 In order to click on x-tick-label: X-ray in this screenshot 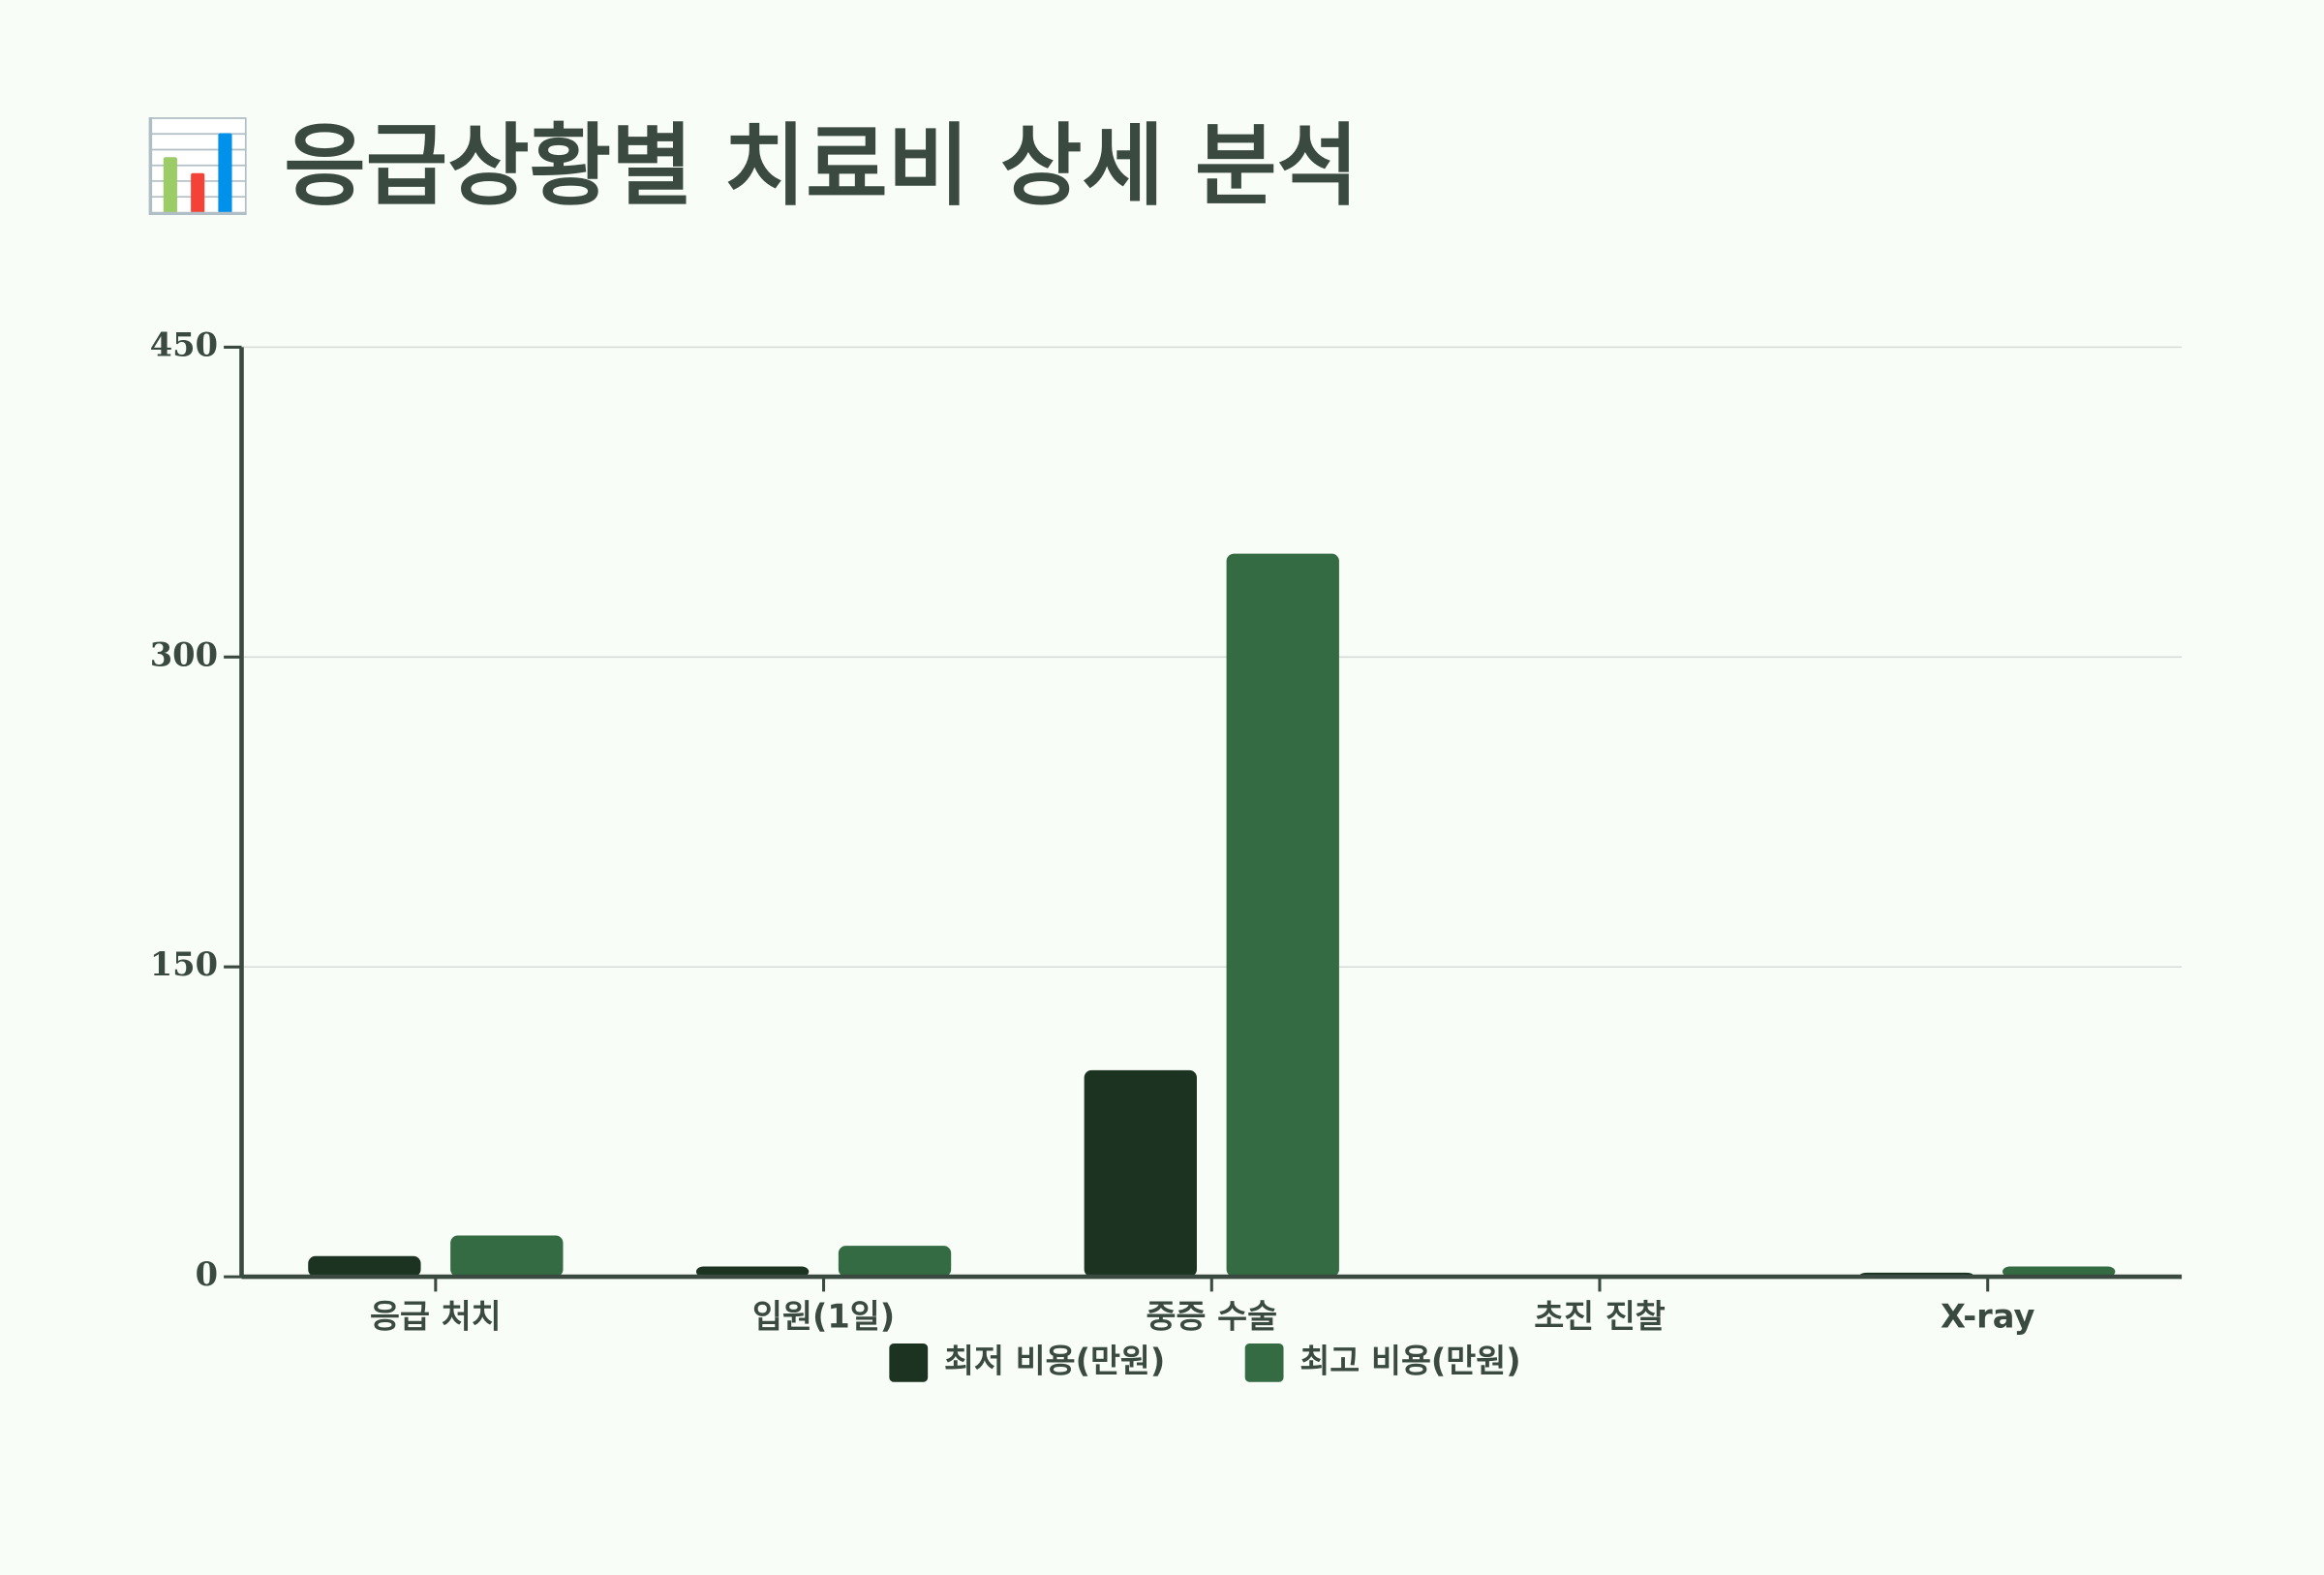, I will do `click(1988, 1316)`.